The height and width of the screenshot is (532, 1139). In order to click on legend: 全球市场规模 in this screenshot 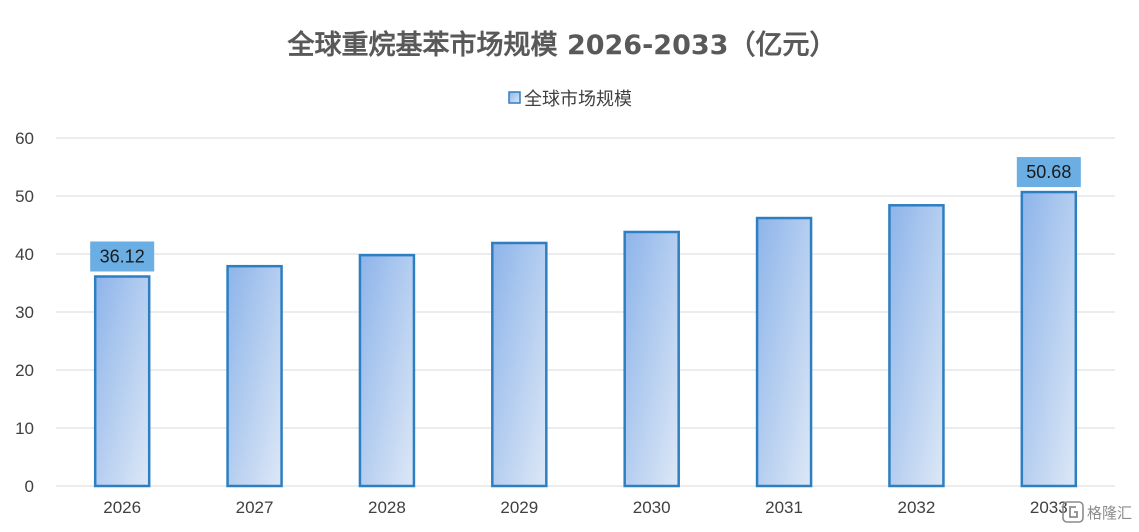, I will do `click(570, 99)`.